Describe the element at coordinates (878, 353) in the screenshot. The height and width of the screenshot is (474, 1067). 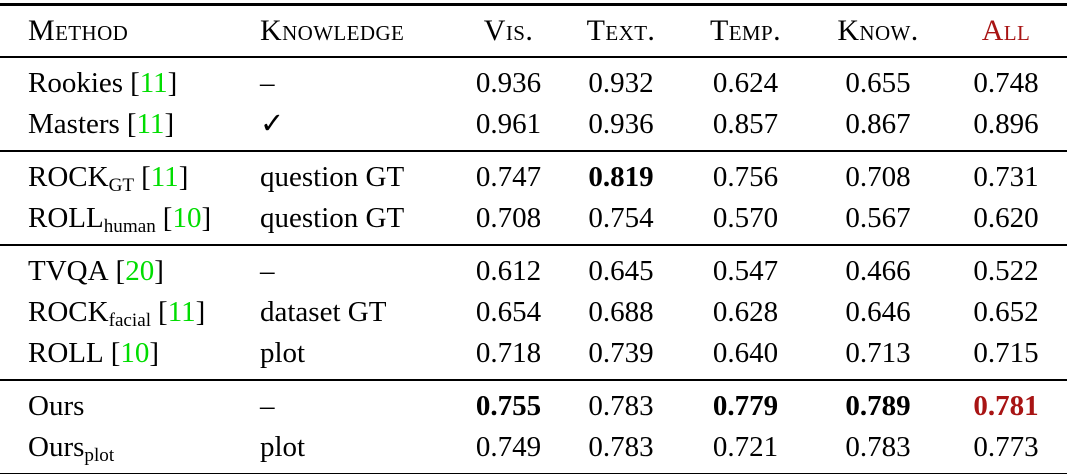
I see `score-cell-know: 0.713` at that location.